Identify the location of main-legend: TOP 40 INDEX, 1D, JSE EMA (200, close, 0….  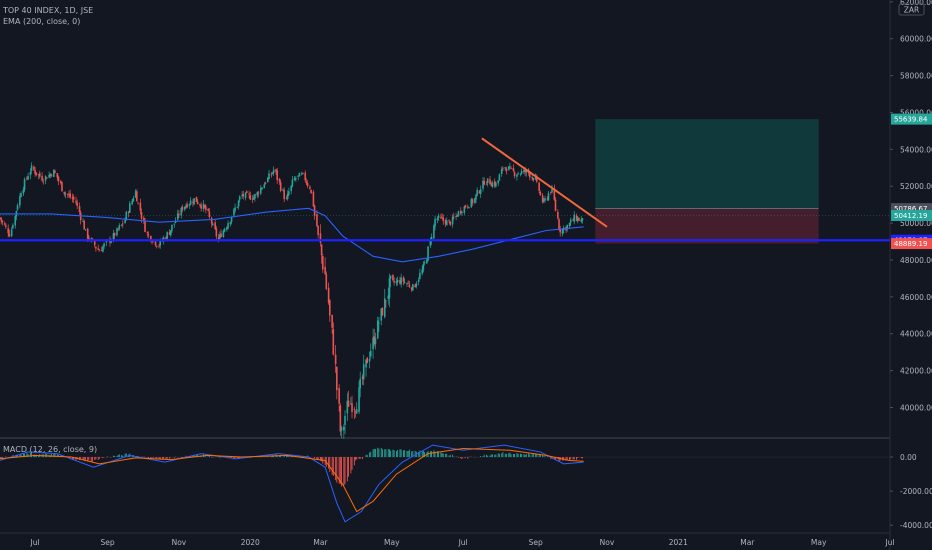
(48, 16).